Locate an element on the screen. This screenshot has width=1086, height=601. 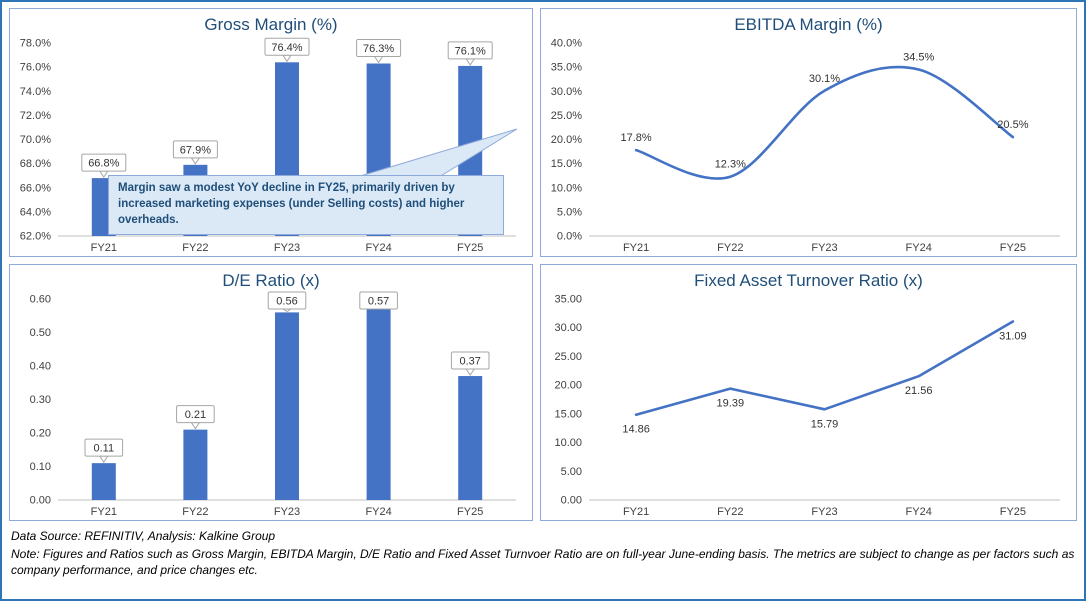
ebitda-margin-title: EBITDA Margin (%) is located at coordinates (808, 24).